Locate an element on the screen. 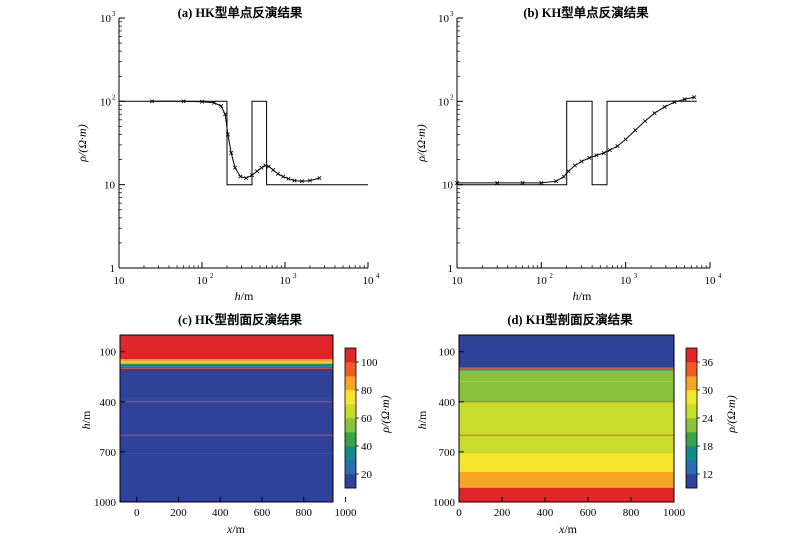 This screenshot has width=800, height=545. panel-c-y-tick-label: 100 is located at coordinates (108, 353).